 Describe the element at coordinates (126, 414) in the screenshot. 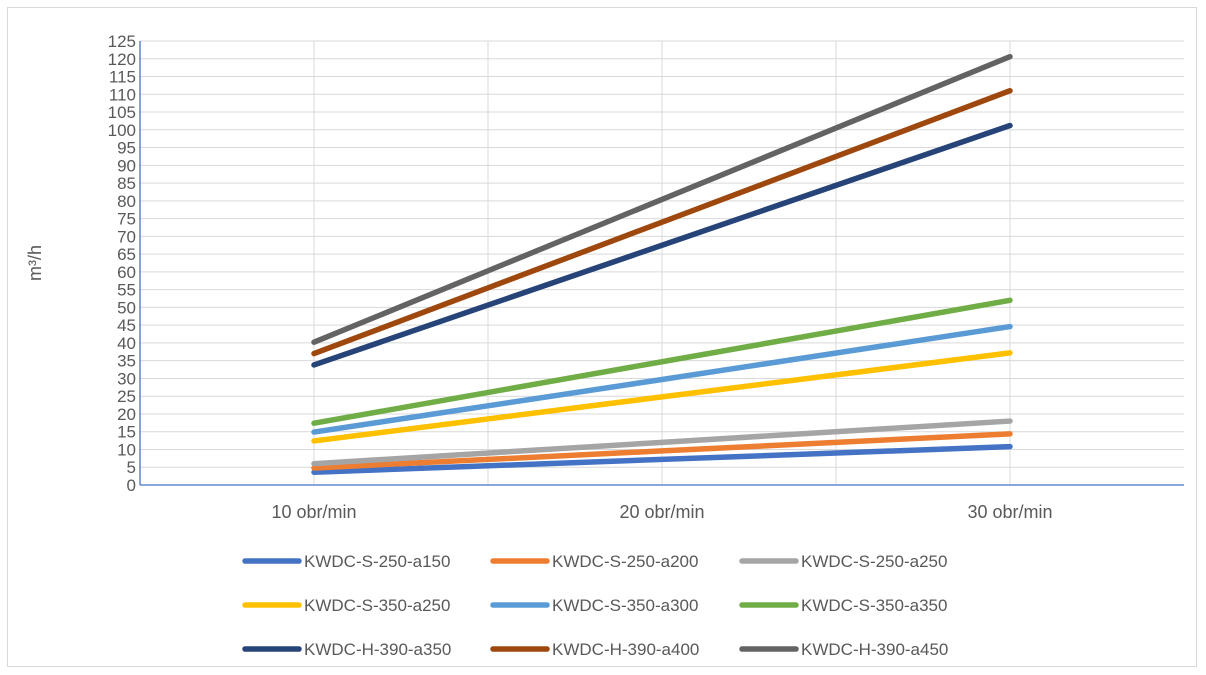

I see `y-tick-label: 20` at that location.